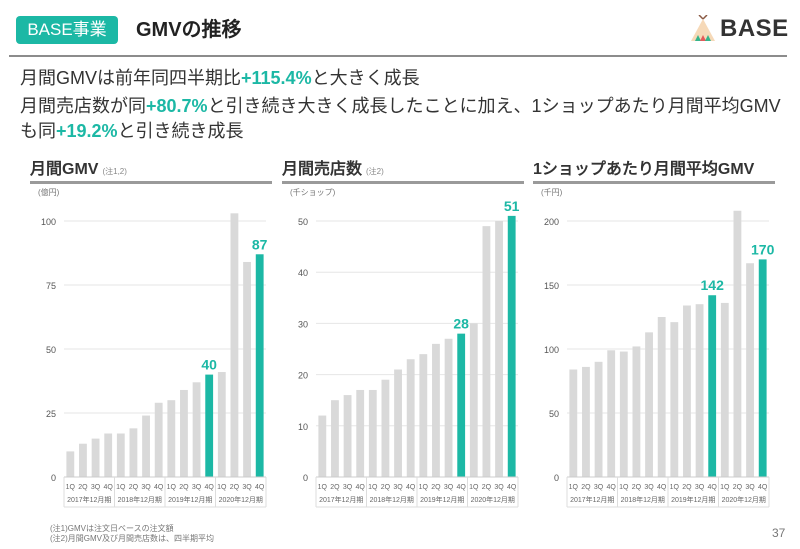 The height and width of the screenshot is (549, 800). What do you see at coordinates (303, 376) in the screenshot?
I see `y-tick-label: 20` at bounding box center [303, 376].